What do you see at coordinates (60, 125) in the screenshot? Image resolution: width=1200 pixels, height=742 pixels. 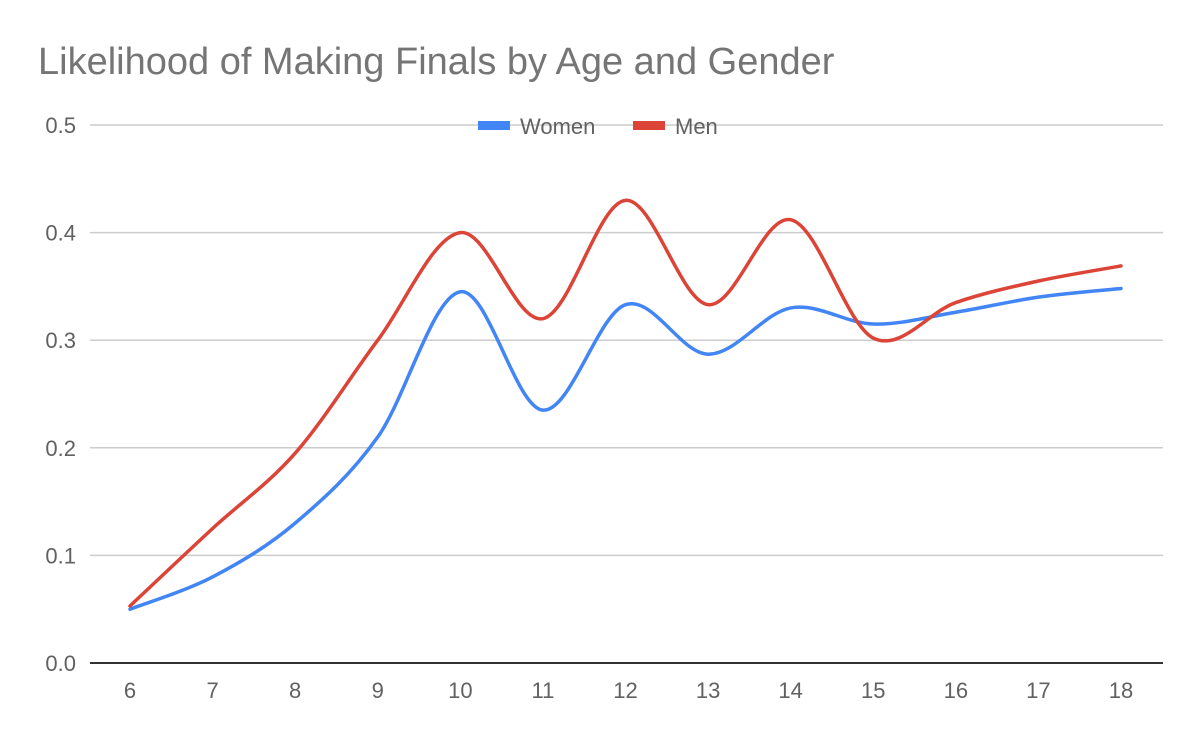 I see `y-tick-label: 0.5` at bounding box center [60, 125].